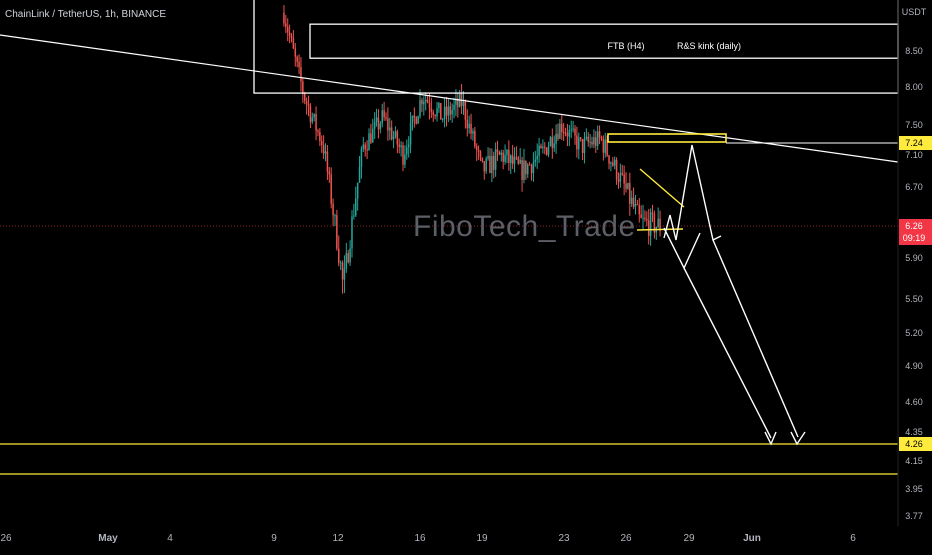  Describe the element at coordinates (727, 353) in the screenshot. I see `arrow-left-edge` at that location.